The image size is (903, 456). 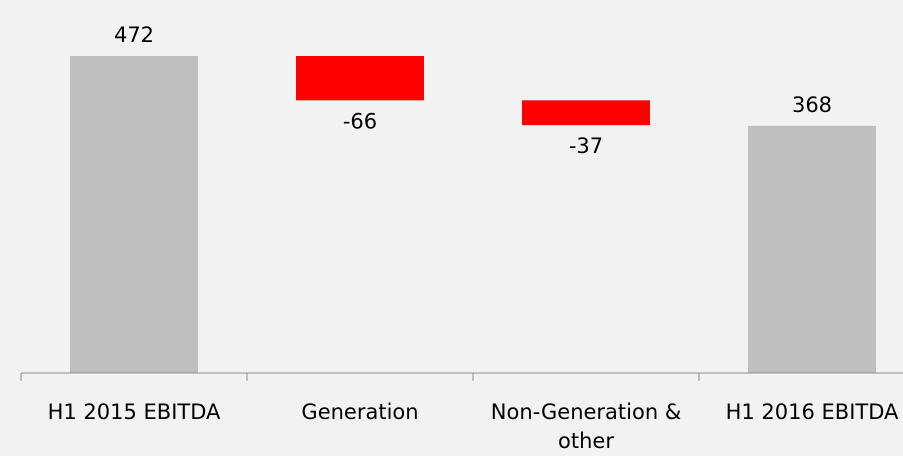 I want to click on category-label-0: H1 2015 EBITDA, so click(x=134, y=412).